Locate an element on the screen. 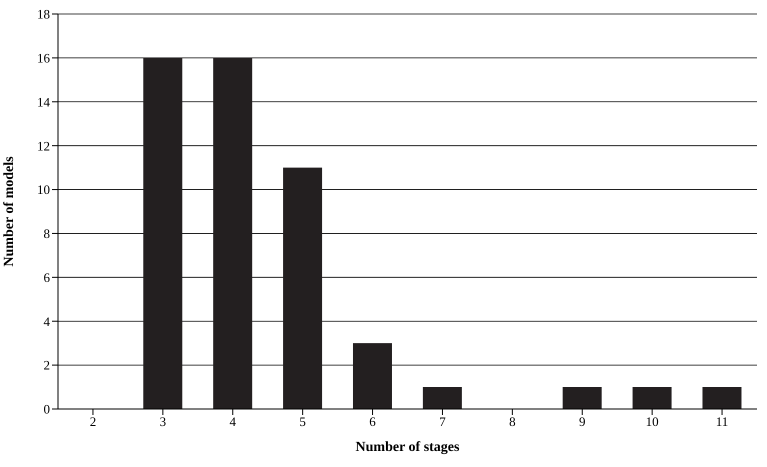 This screenshot has width=767, height=467. x-tick-label: 8 is located at coordinates (512, 422).